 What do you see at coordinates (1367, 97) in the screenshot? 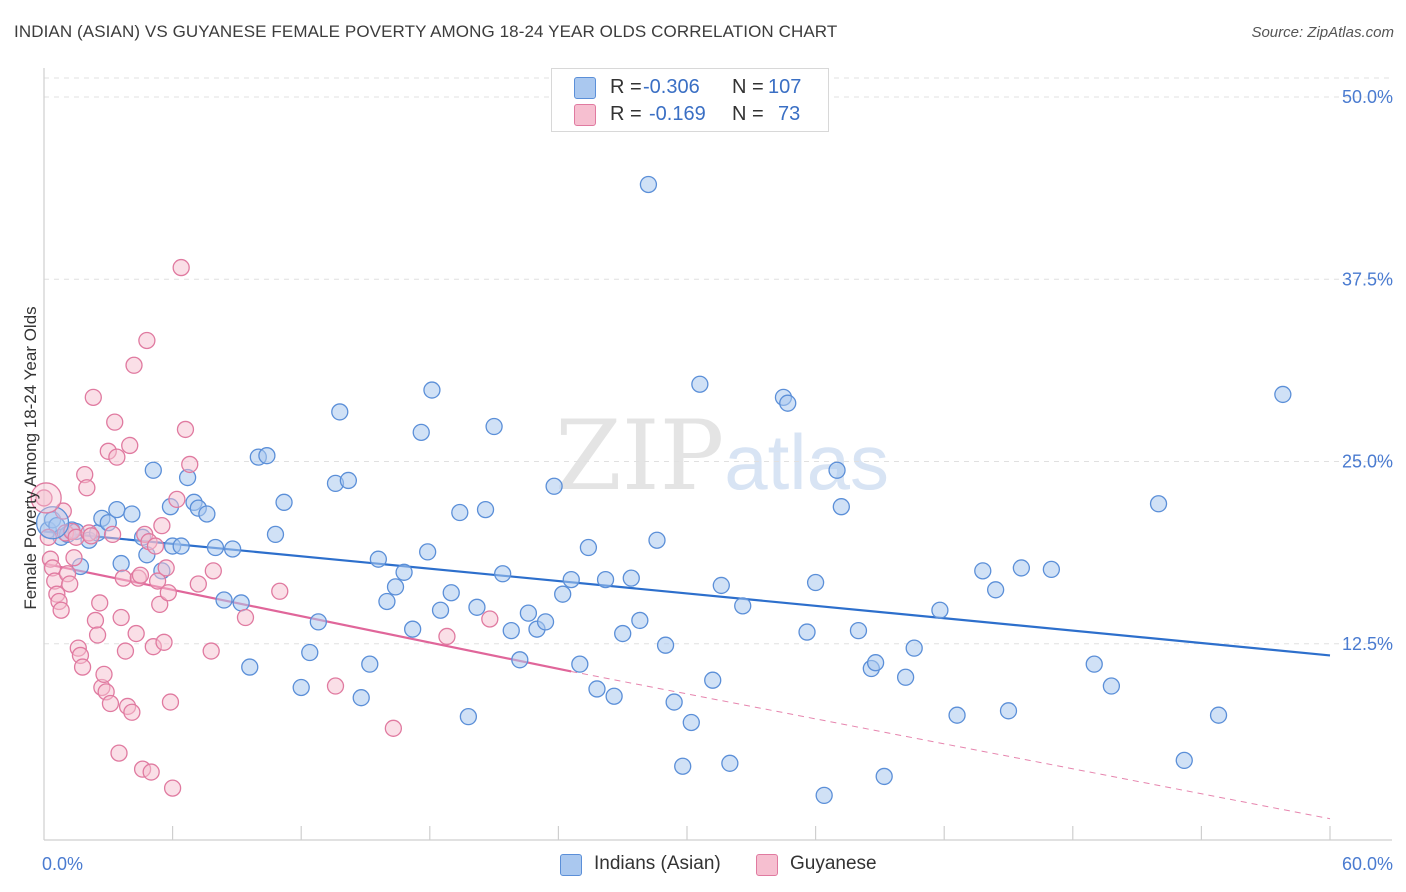
I see `y-tick-label: 50.0%` at bounding box center [1367, 97].